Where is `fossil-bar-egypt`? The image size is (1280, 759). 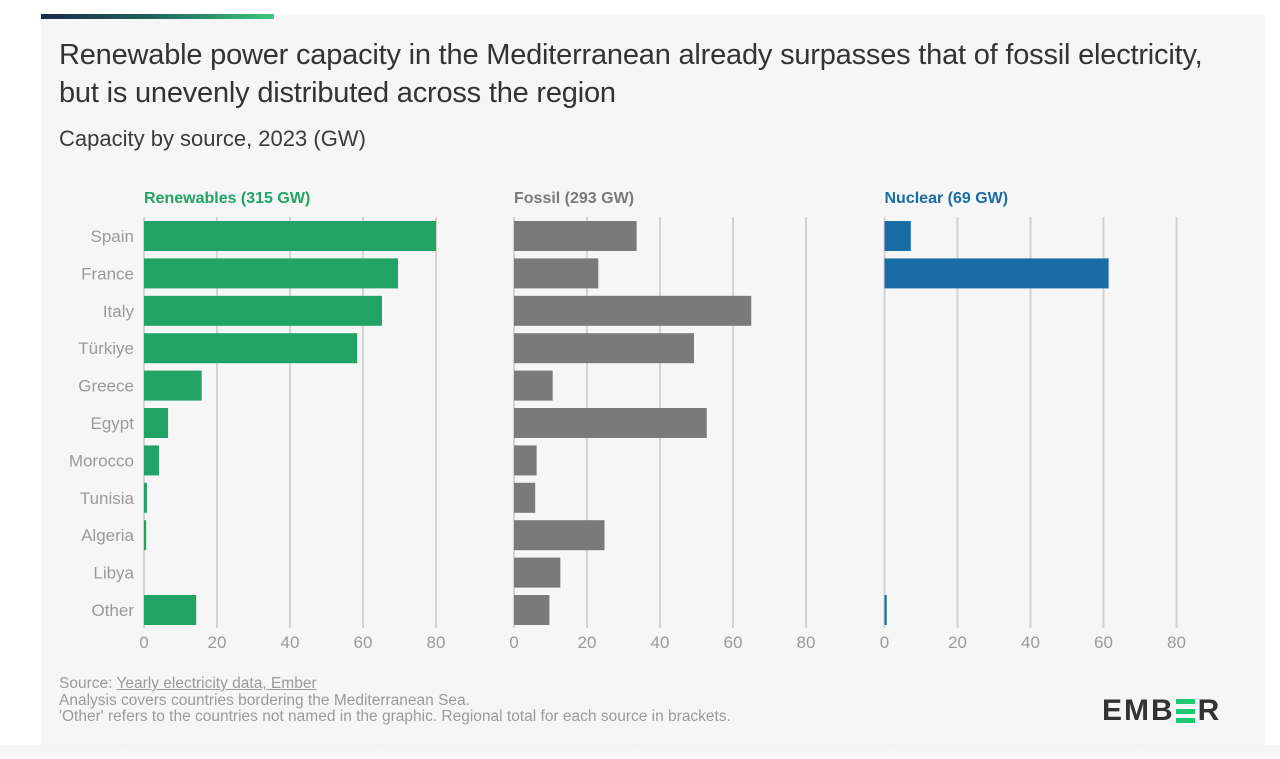
fossil-bar-egypt is located at coordinates (610, 423).